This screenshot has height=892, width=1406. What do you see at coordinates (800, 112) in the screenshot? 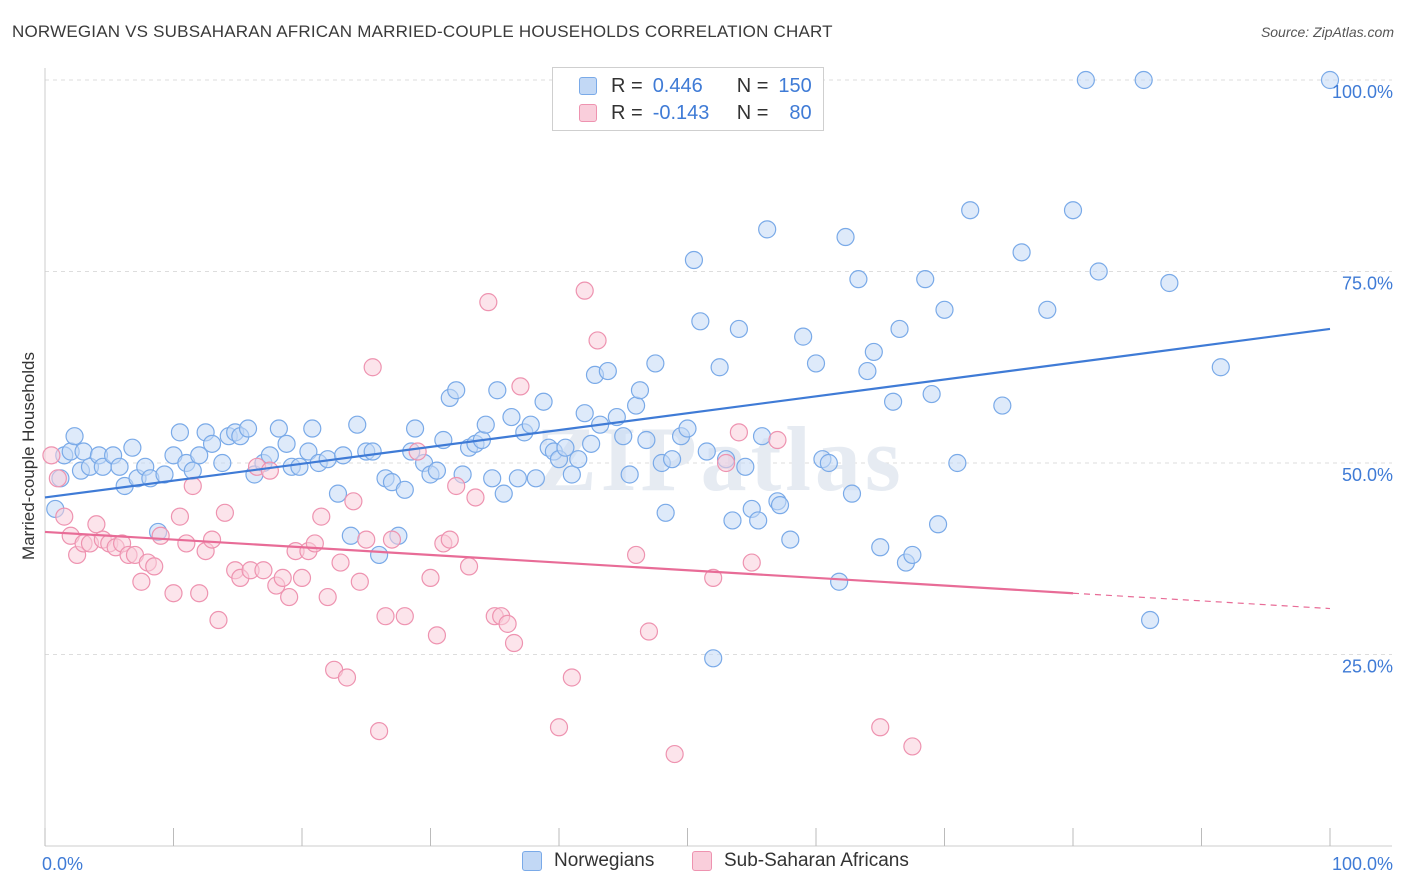
I see `n-value: 80` at bounding box center [800, 112].